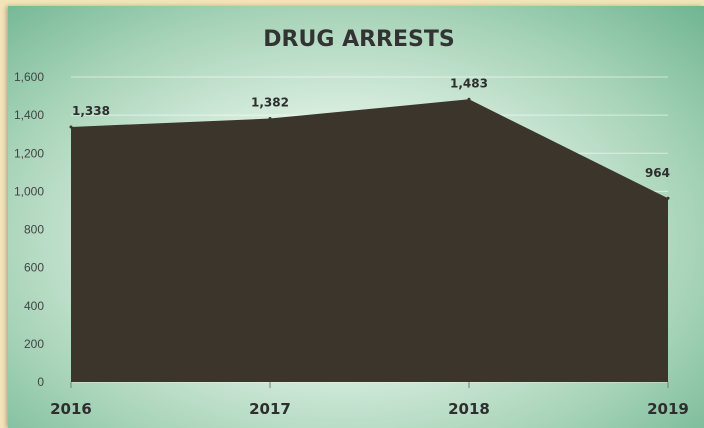 This screenshot has width=704, height=428. Describe the element at coordinates (34, 268) in the screenshot. I see `y-tick-label: 600` at that location.